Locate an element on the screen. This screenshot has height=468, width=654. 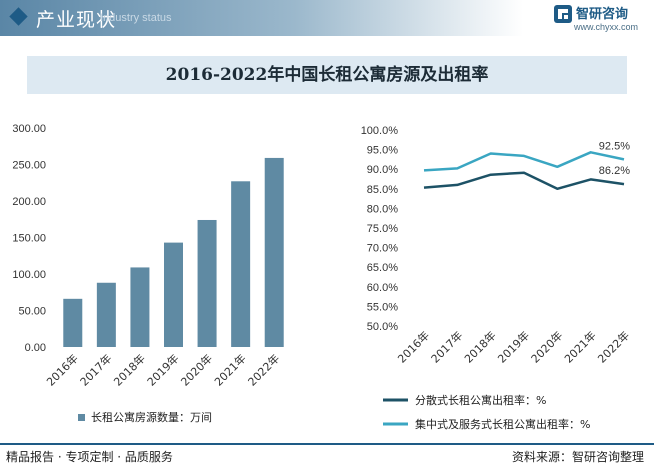
bar-y-tick-label: 50.00 is located at coordinates (32, 312).